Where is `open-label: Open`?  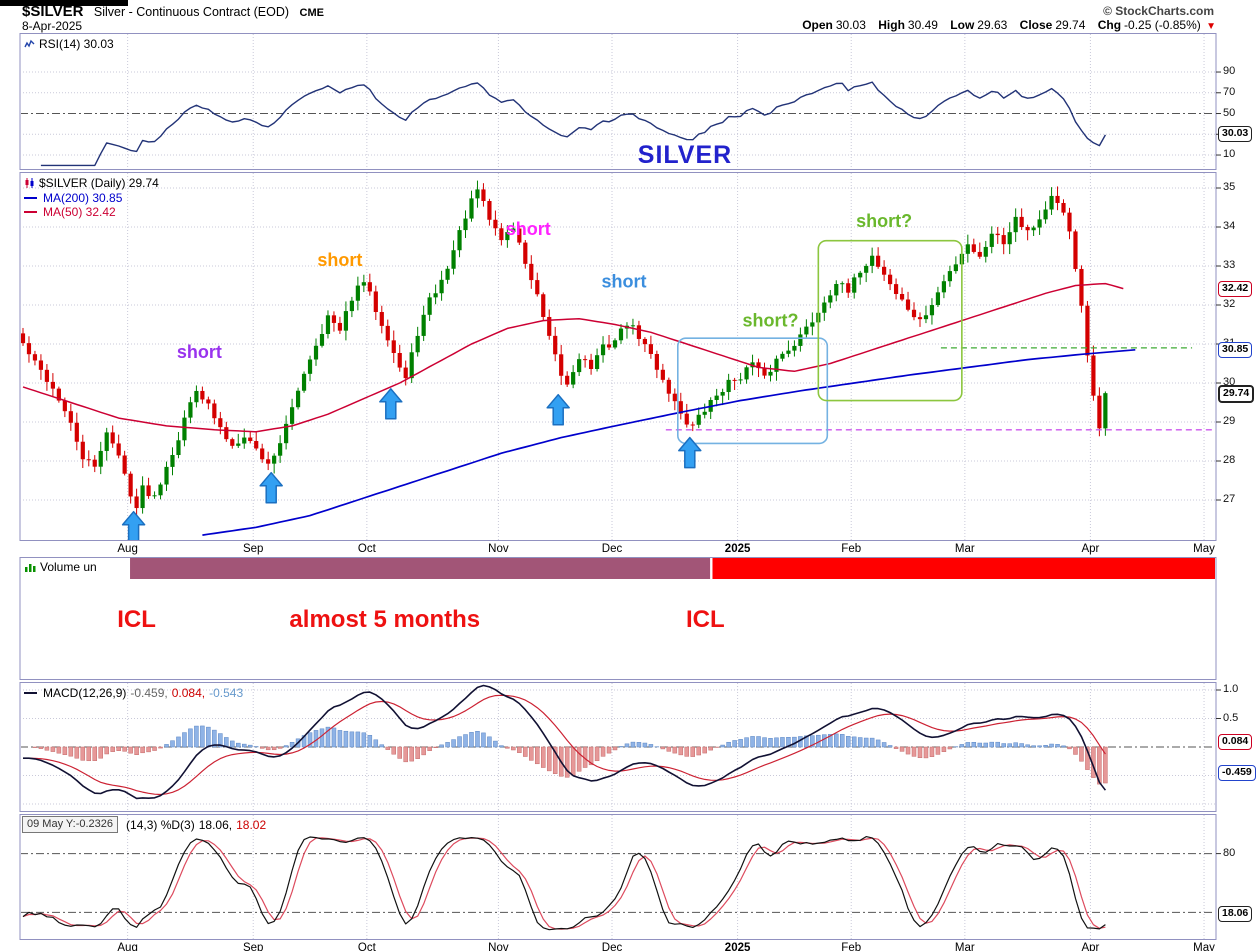
open-label: Open is located at coordinates (817, 25).